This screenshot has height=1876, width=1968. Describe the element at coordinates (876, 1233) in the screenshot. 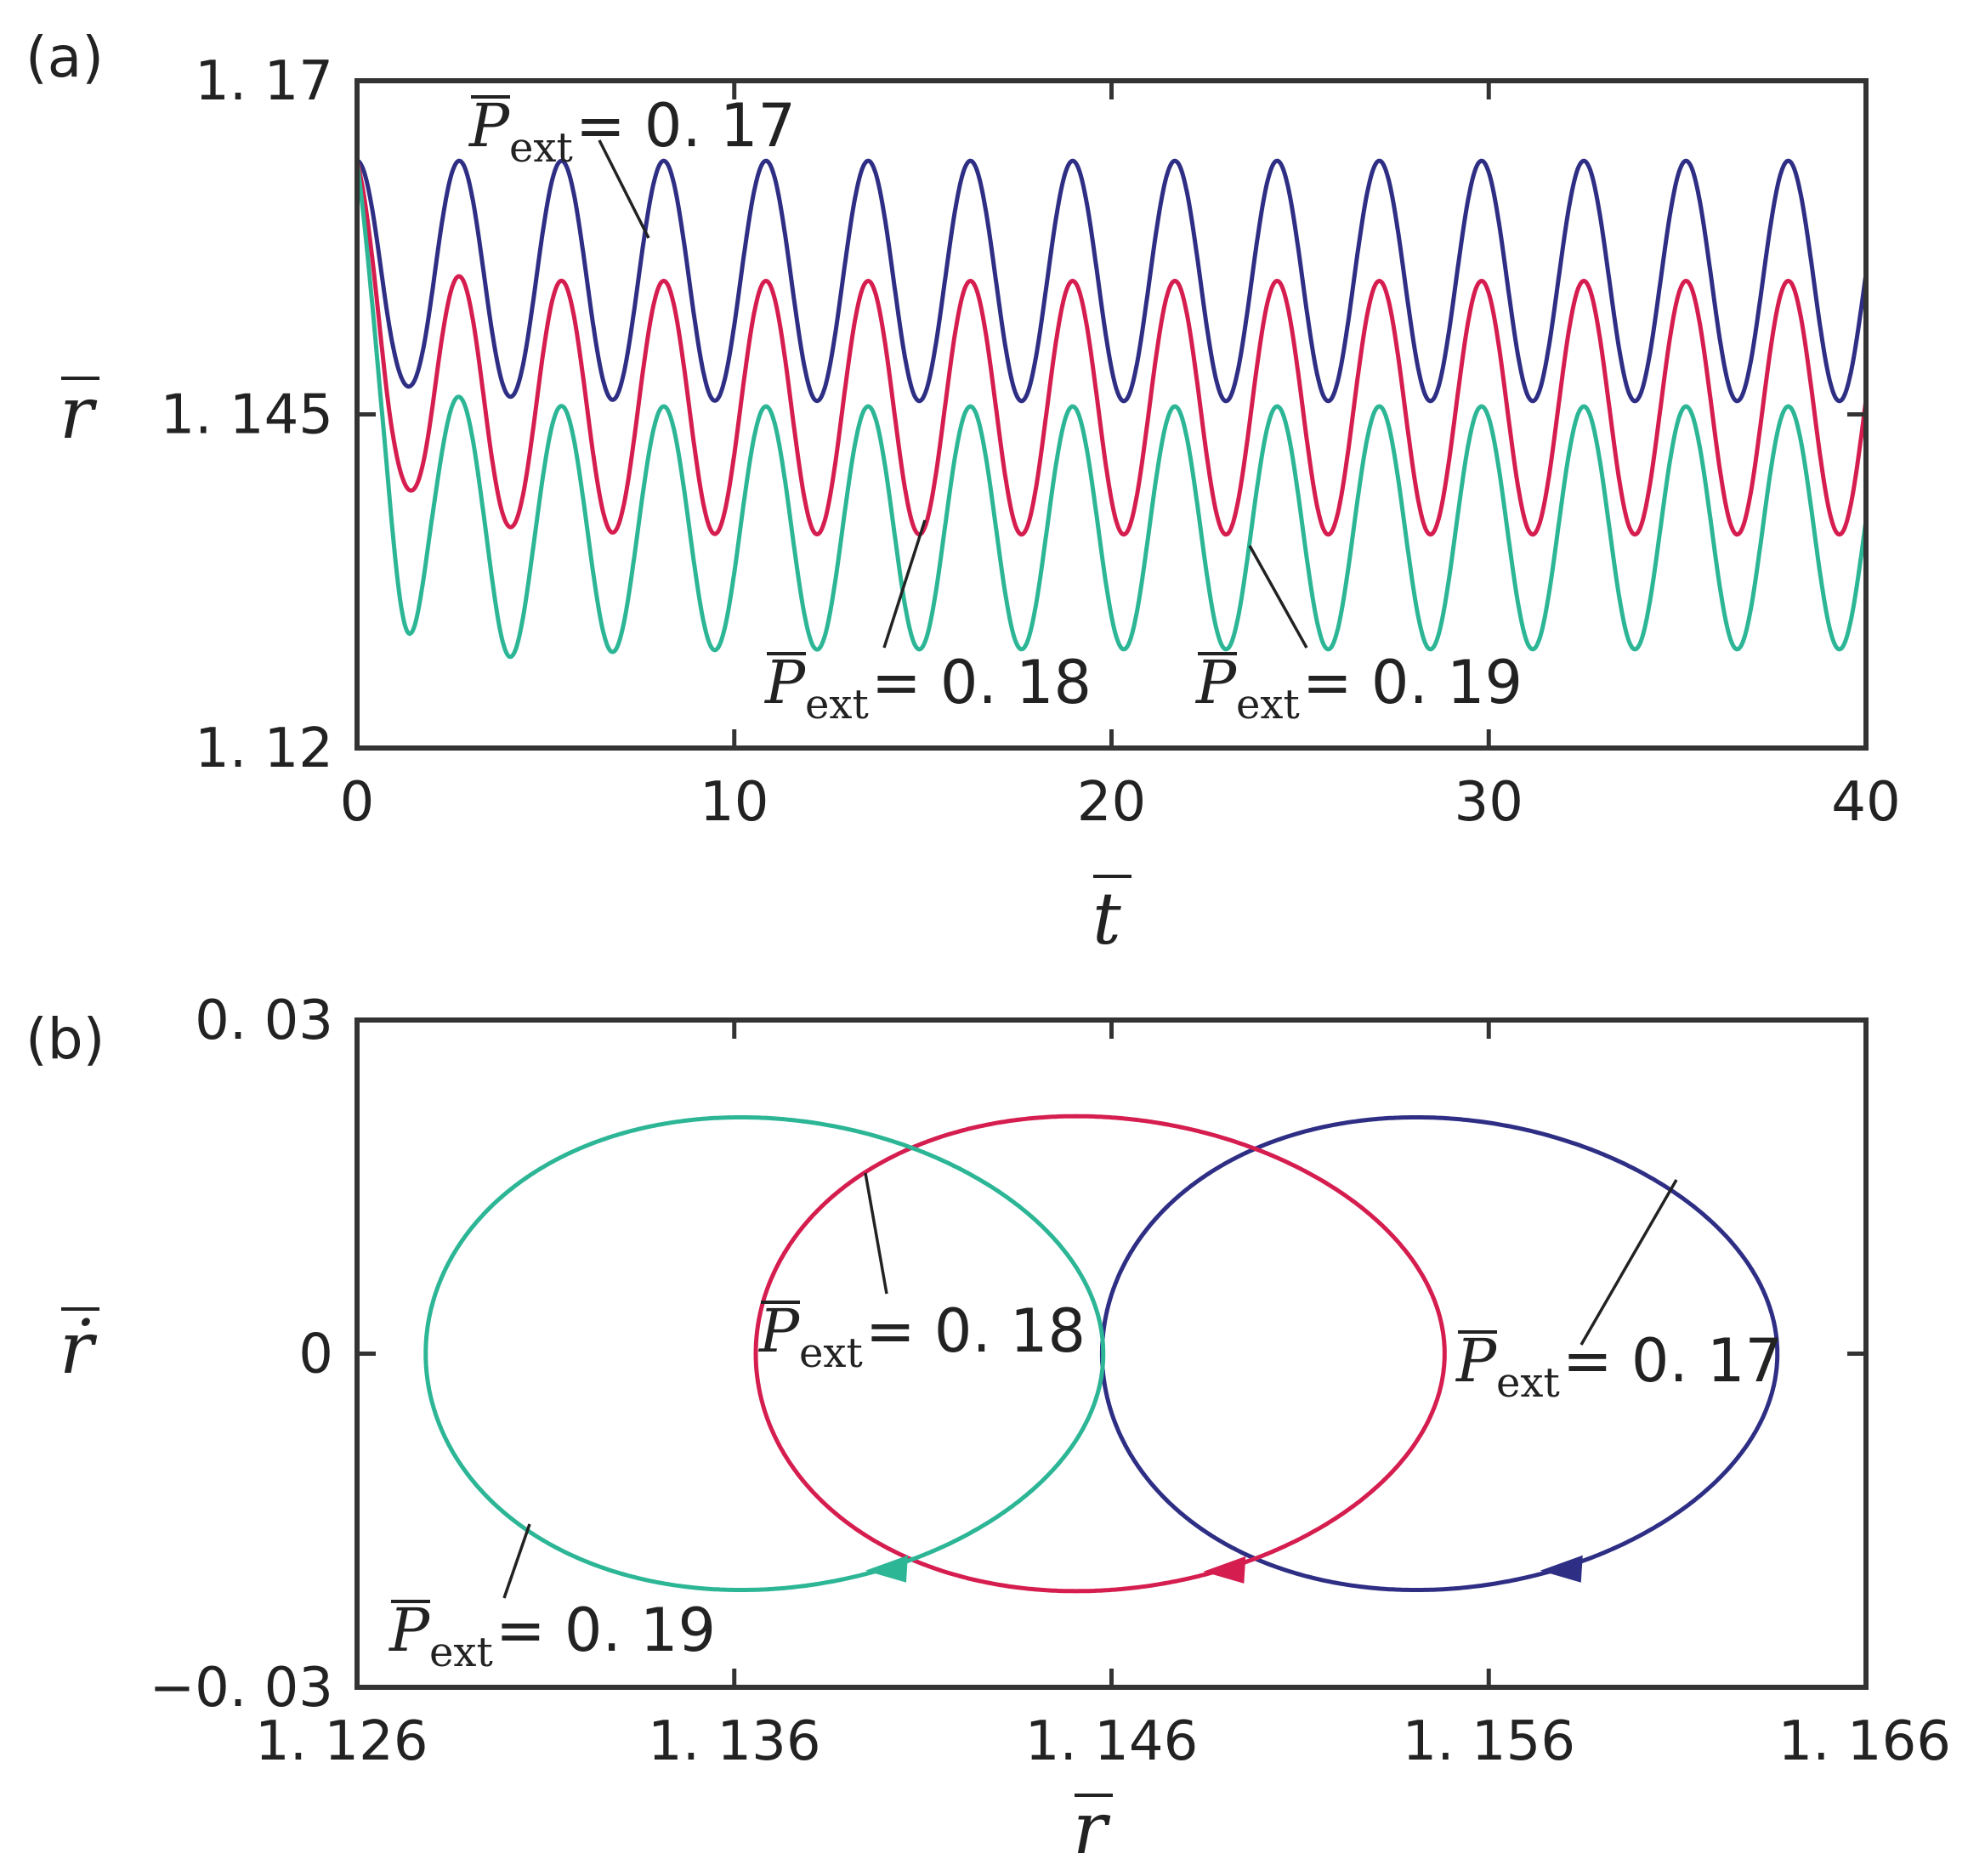

I see `annotation-b-0018-leader` at that location.